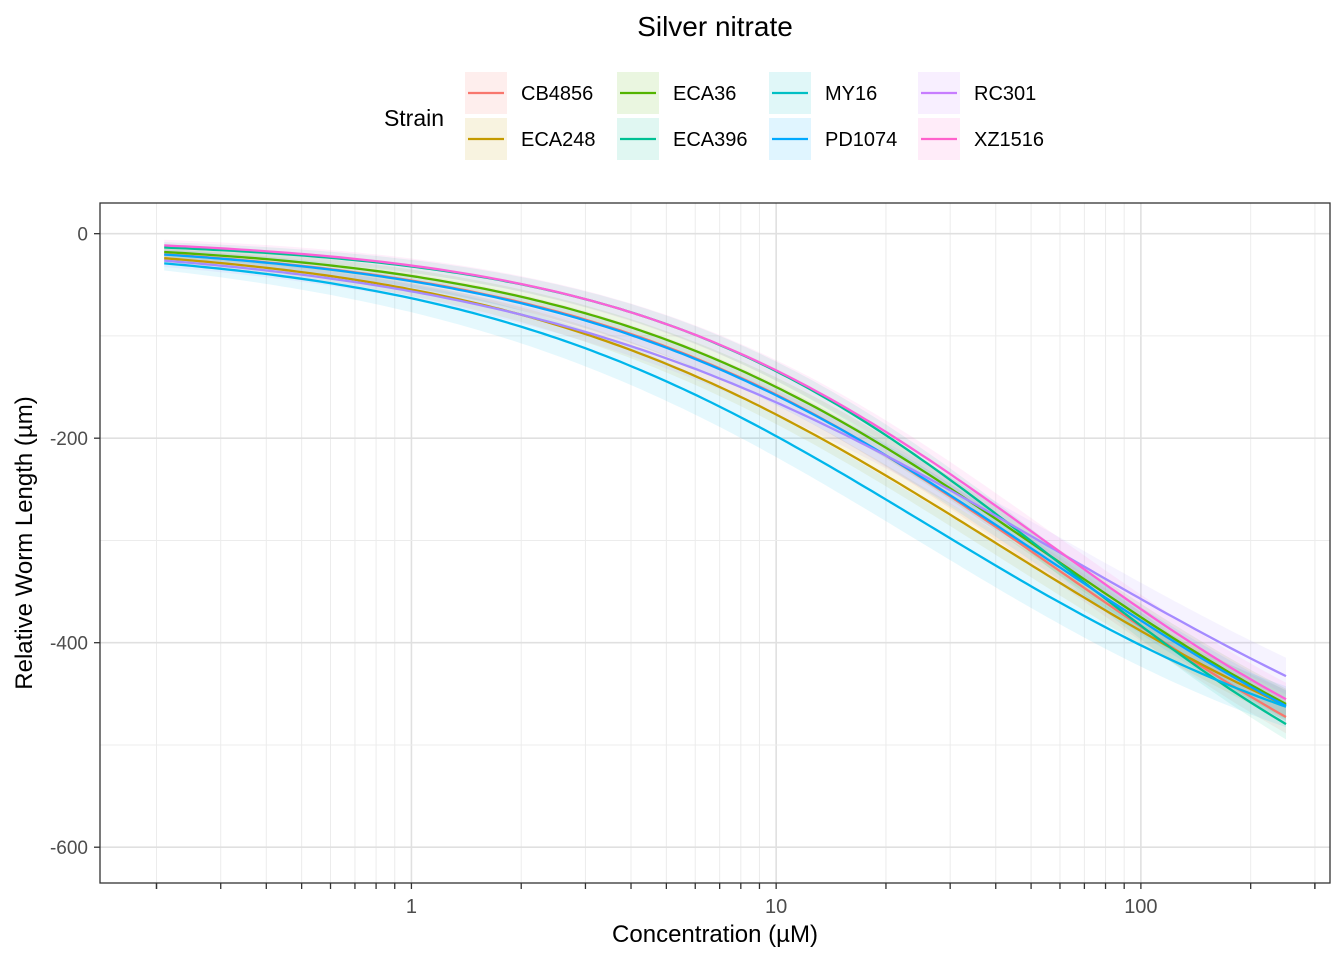  Describe the element at coordinates (24, 542) in the screenshot. I see `y-axis-label: Relative Worm Length (µm)` at that location.